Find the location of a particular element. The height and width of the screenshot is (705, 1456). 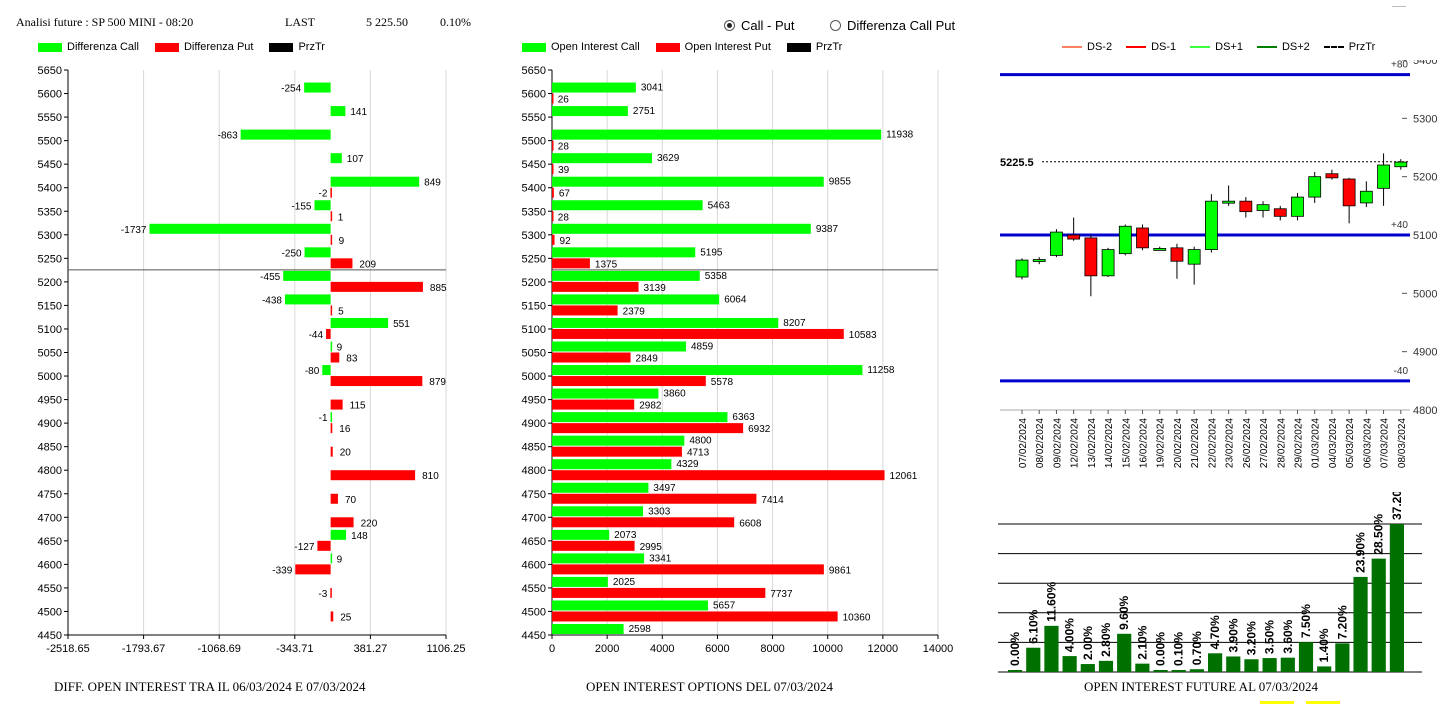

legend-item-prz: PrzTr is located at coordinates (297, 47).